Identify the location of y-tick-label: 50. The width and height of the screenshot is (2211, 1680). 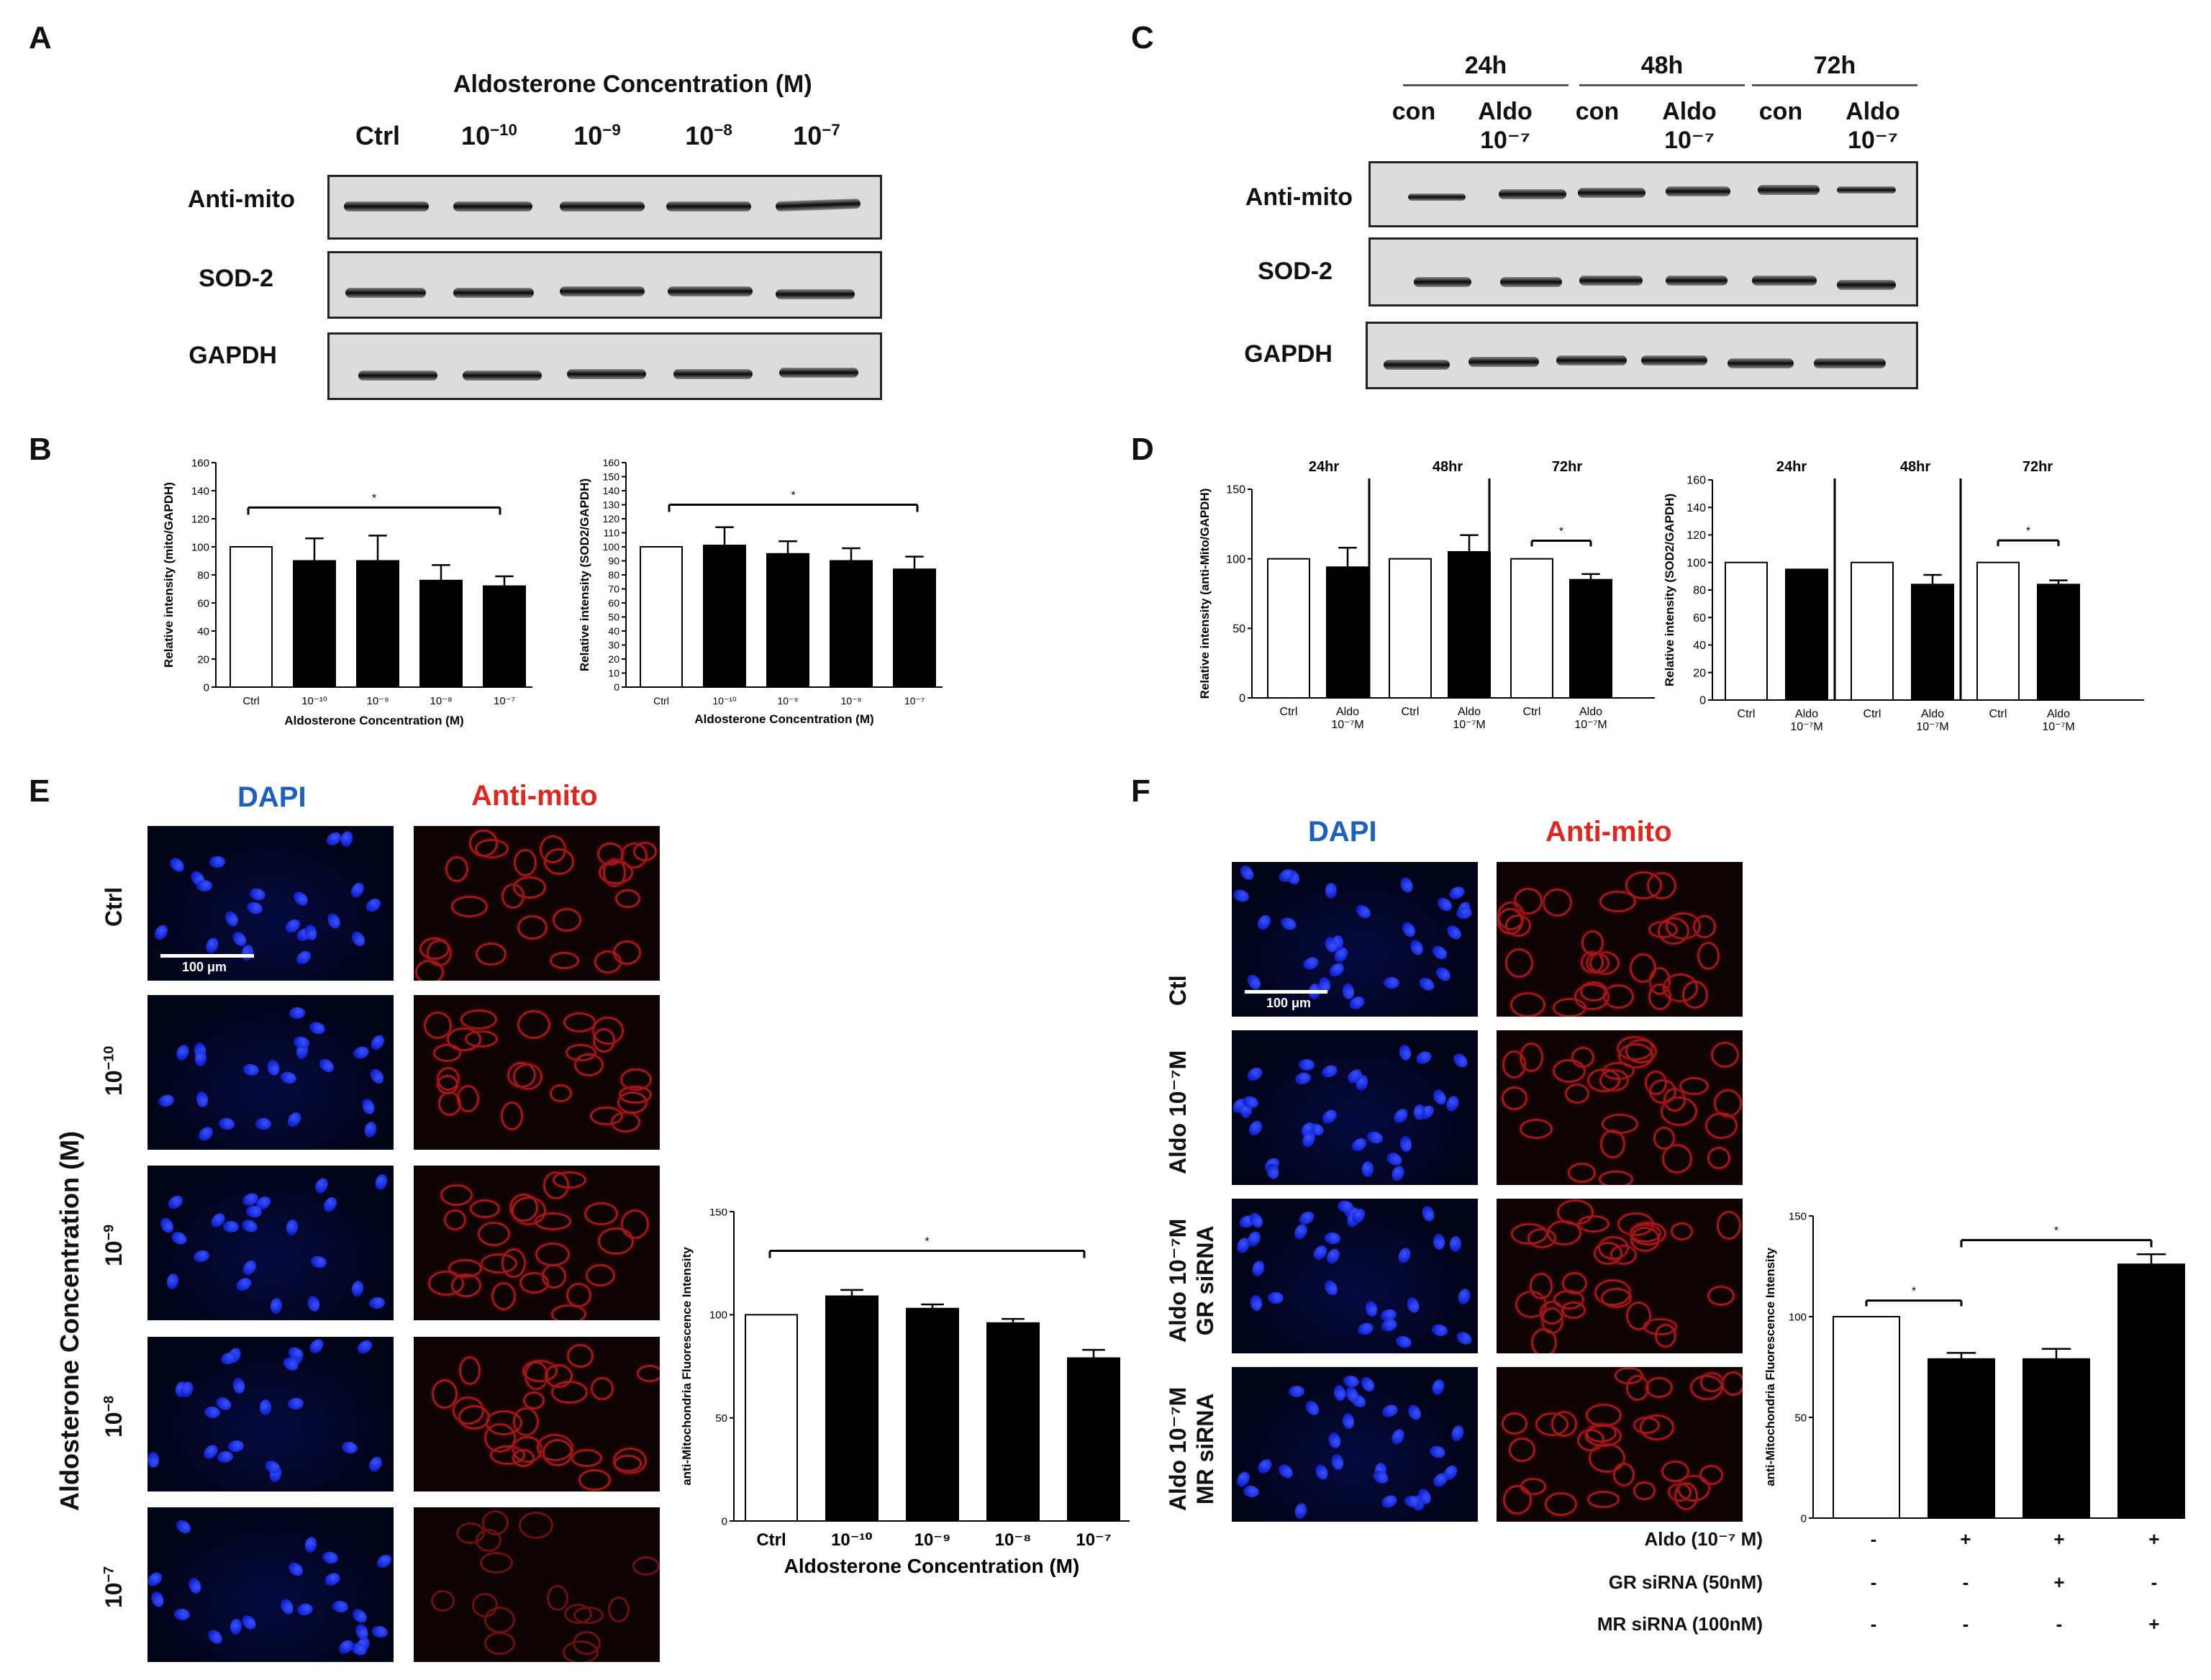
(613, 616).